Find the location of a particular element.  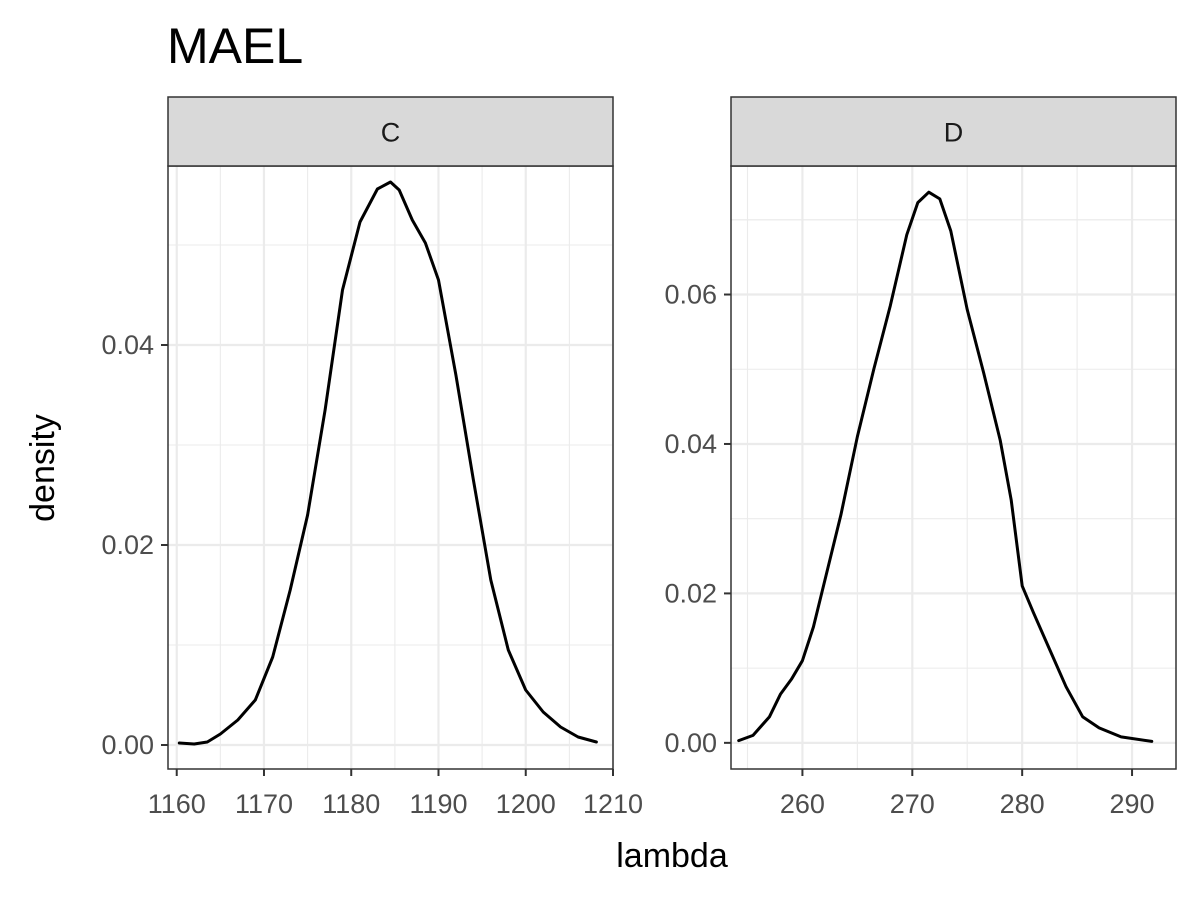

x-tick-label: 1210 is located at coordinates (613, 804).